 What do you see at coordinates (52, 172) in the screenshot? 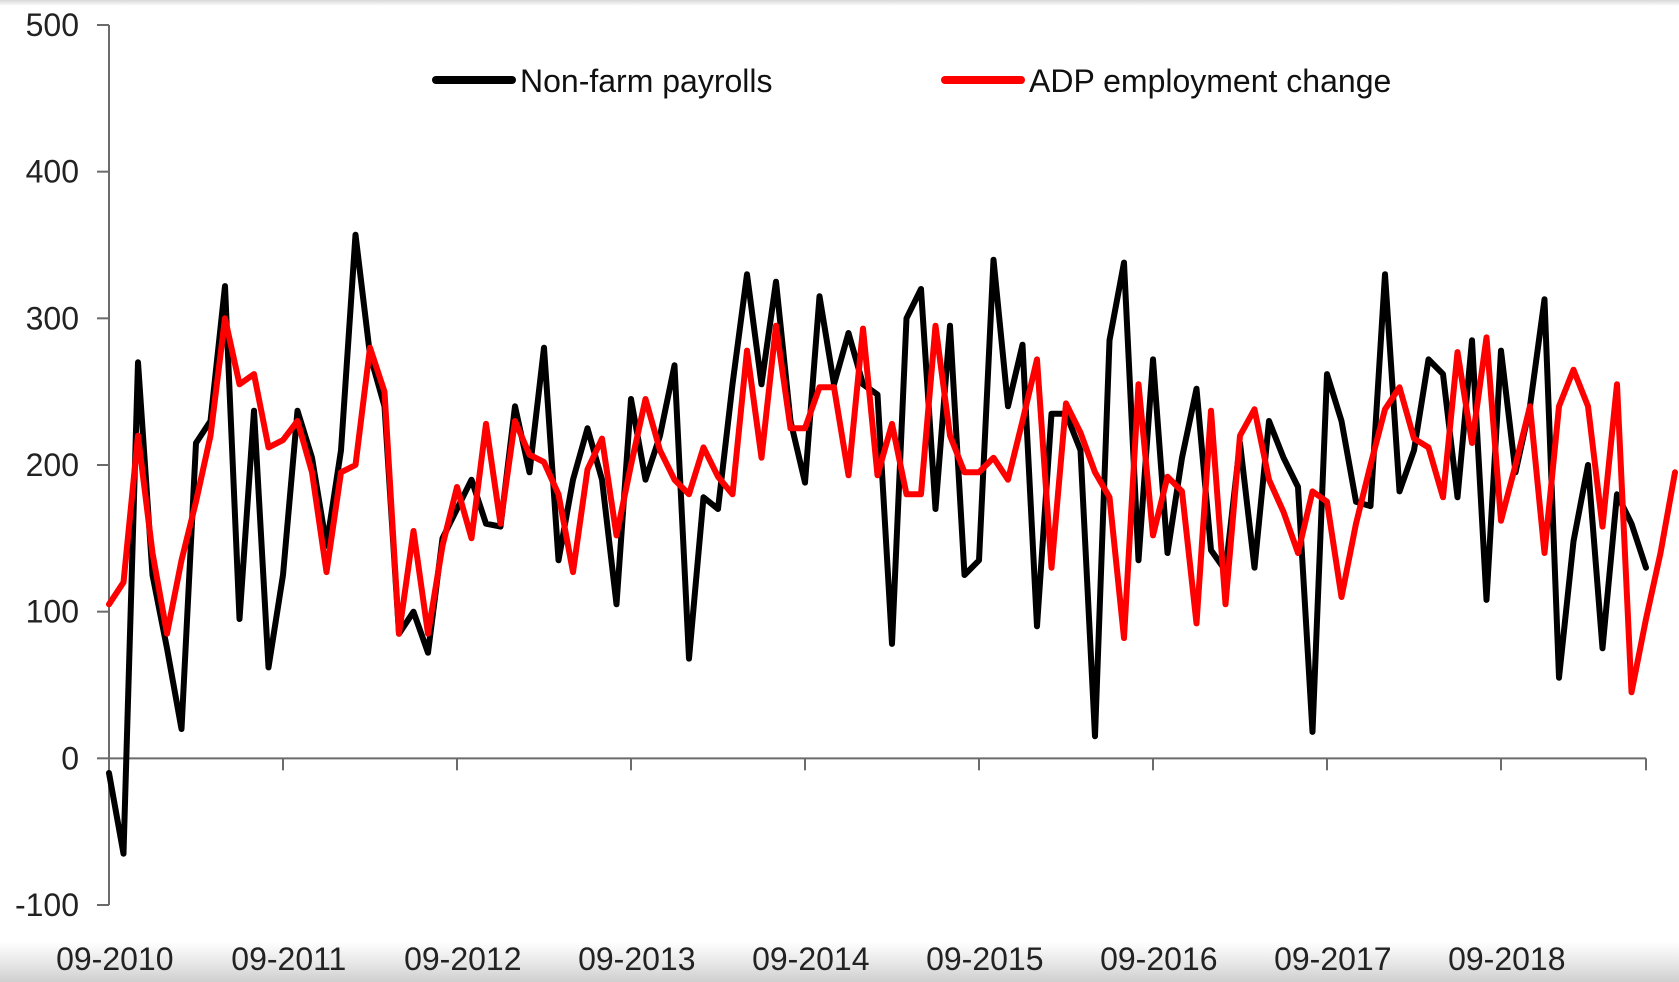
I see `y-tick-label: 400` at bounding box center [52, 172].